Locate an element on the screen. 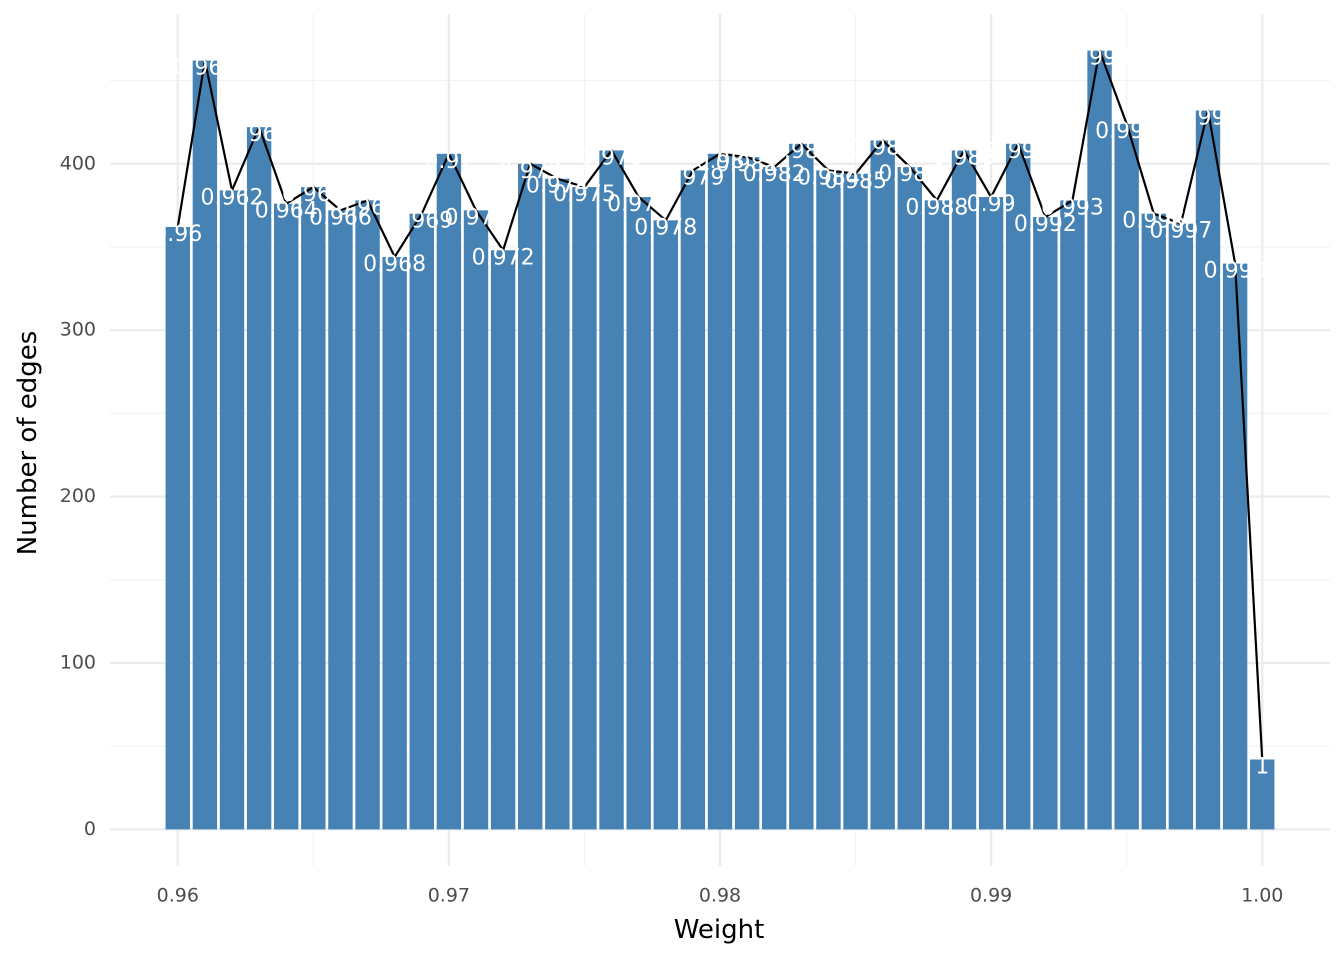 The height and width of the screenshot is (960, 1344). bar-value-label: 0.968 is located at coordinates (394, 264).